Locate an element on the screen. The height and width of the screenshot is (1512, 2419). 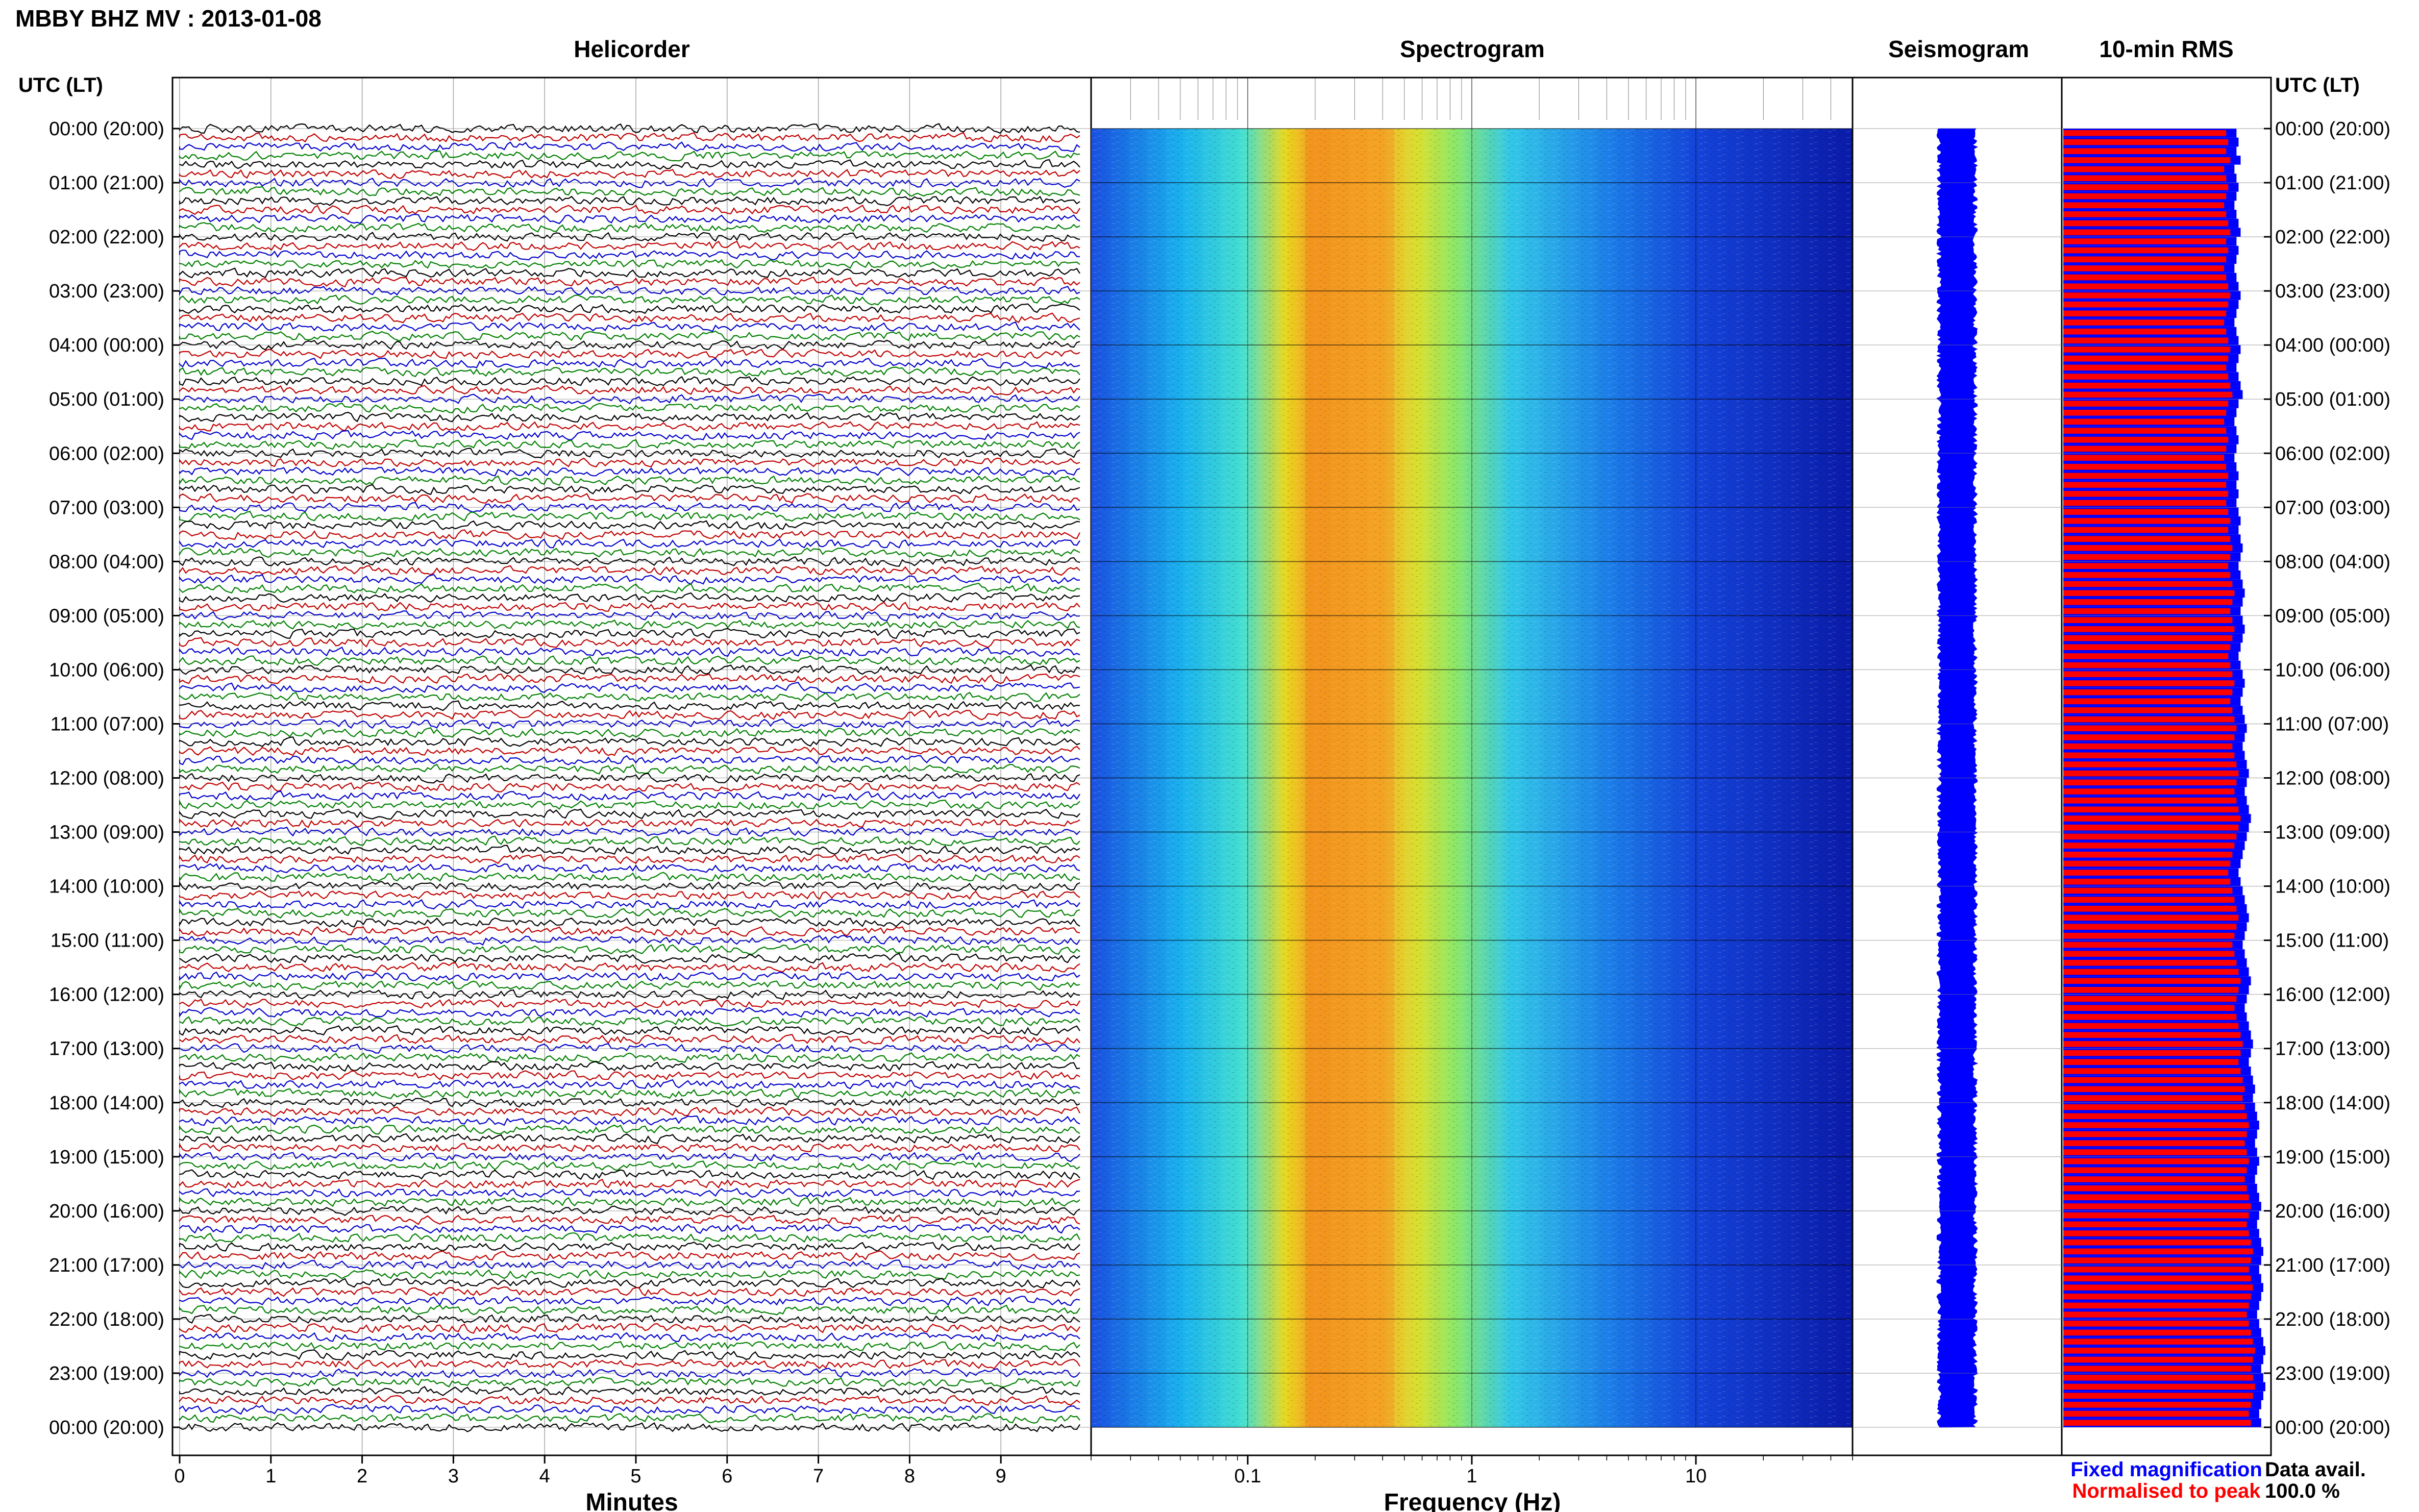
time-label-right: 16:00 (12:00) is located at coordinates (2332, 995).